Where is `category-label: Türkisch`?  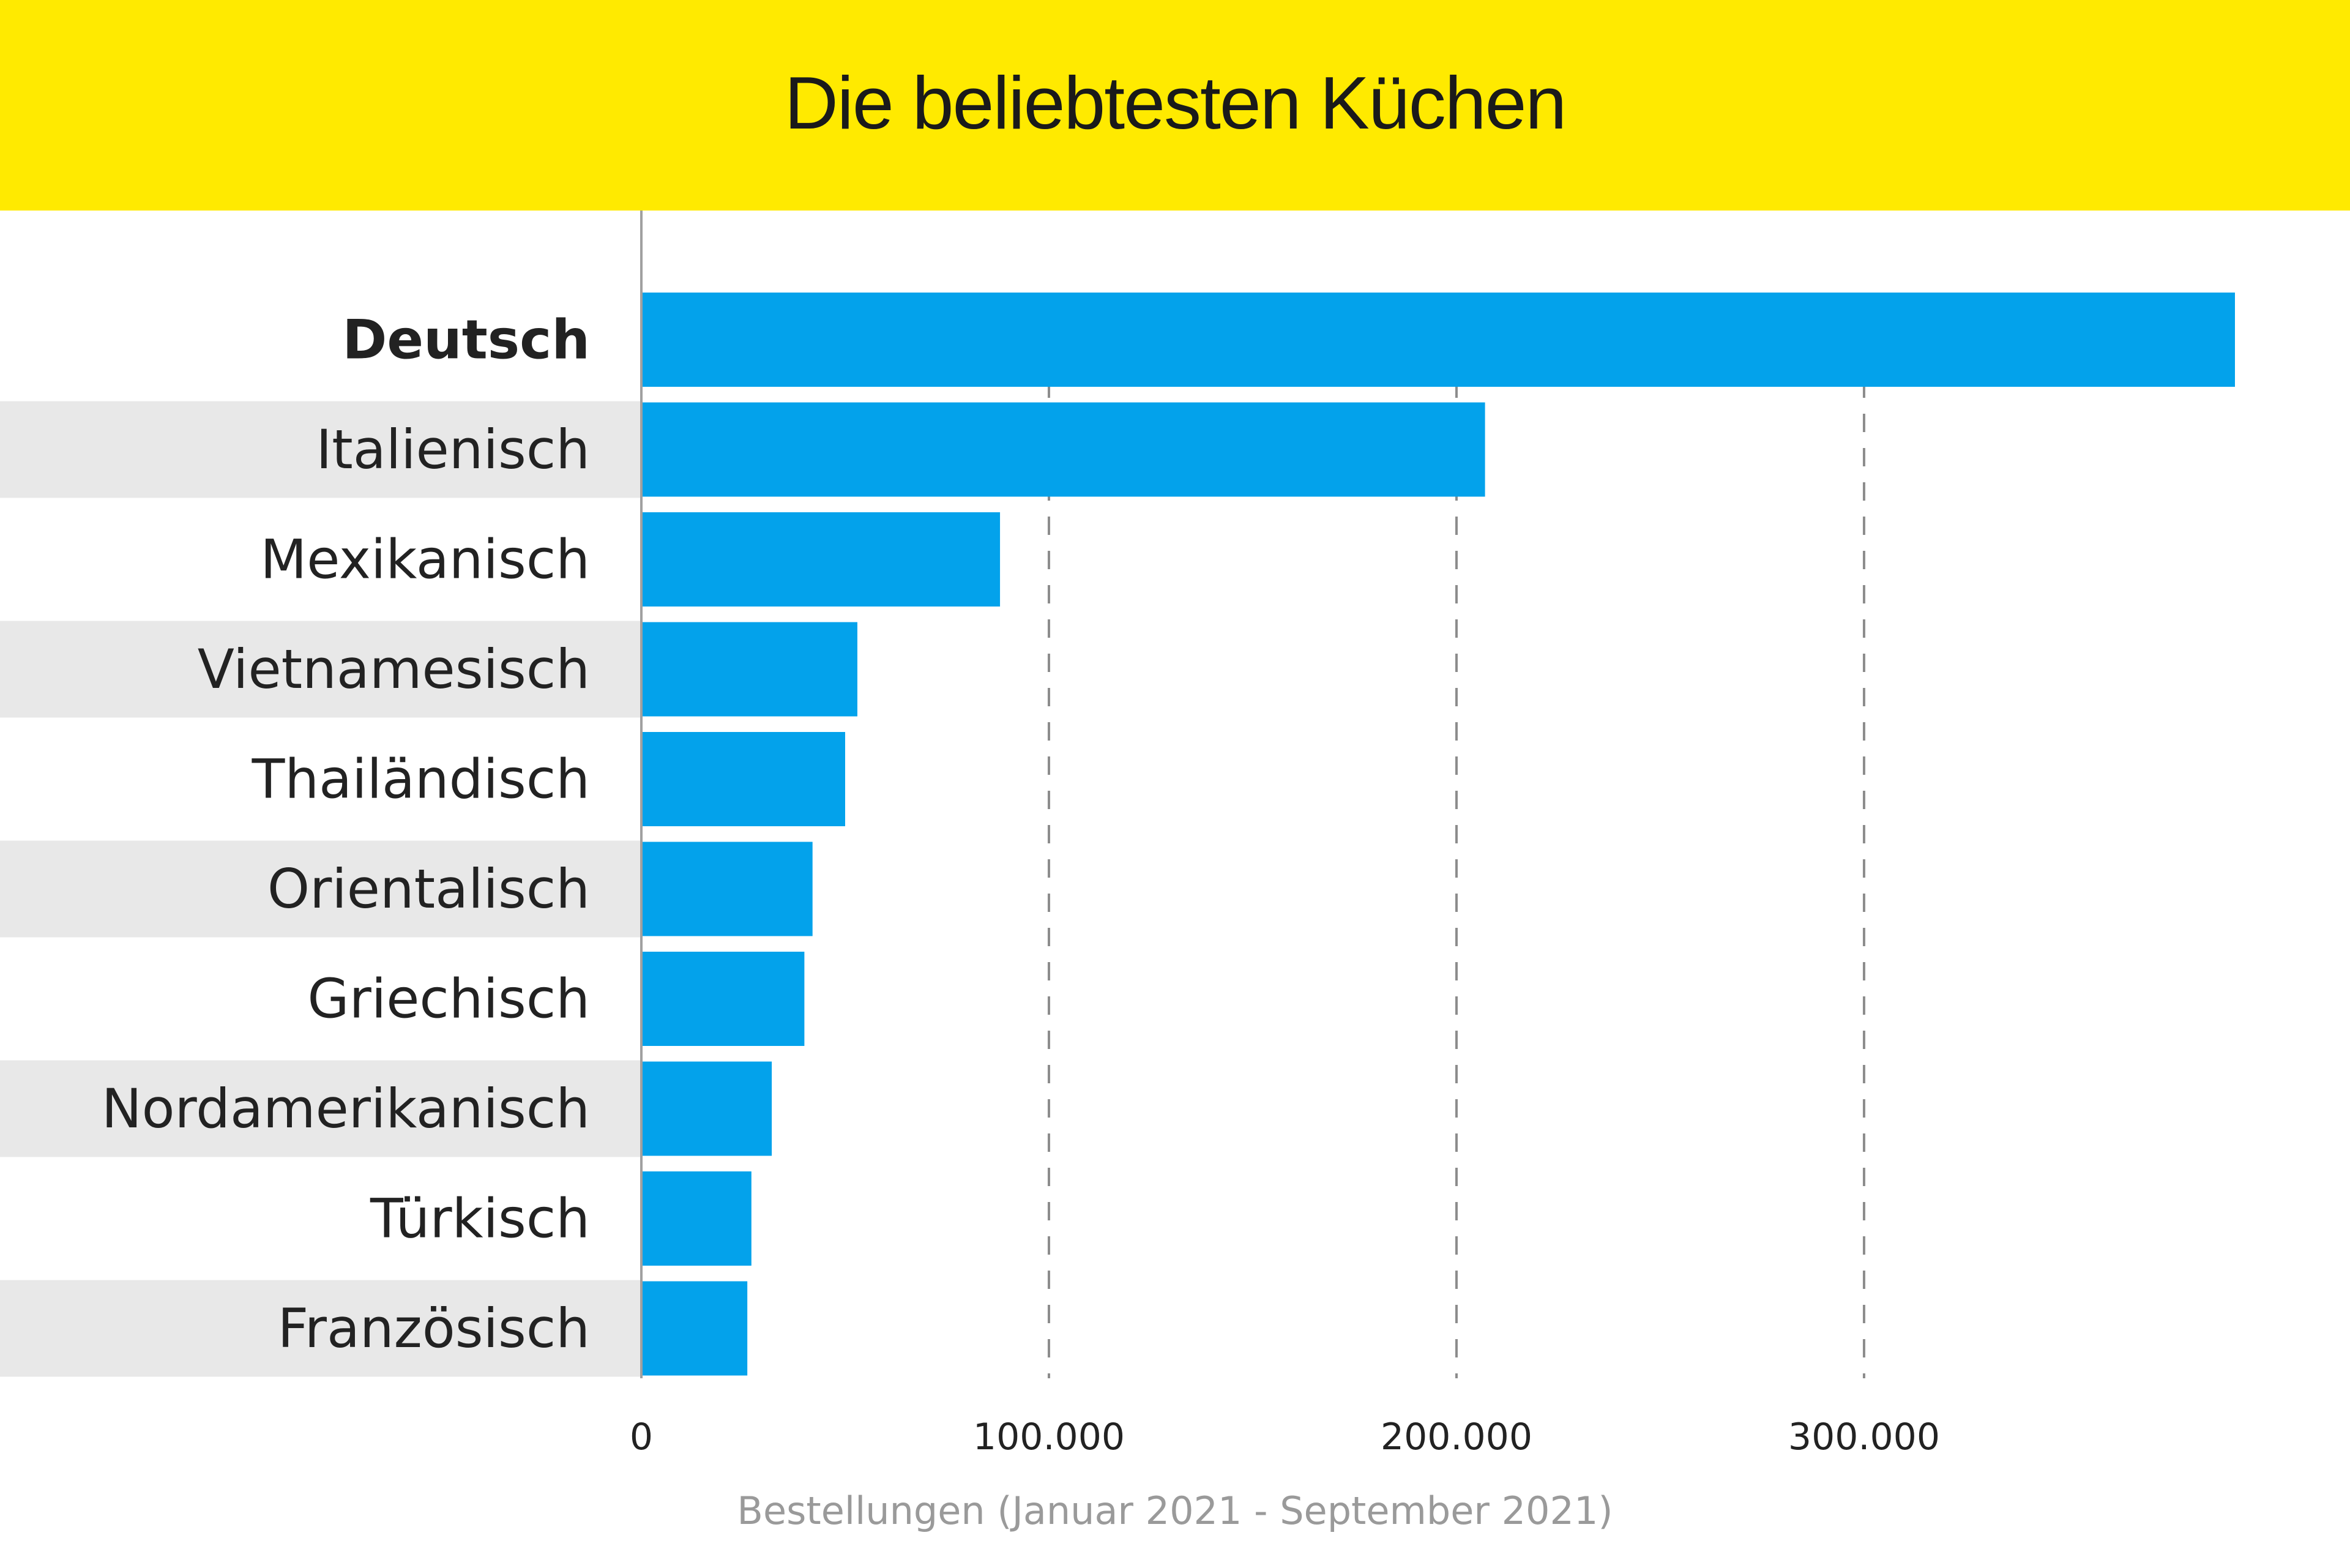
category-label: Türkisch is located at coordinates (480, 1218).